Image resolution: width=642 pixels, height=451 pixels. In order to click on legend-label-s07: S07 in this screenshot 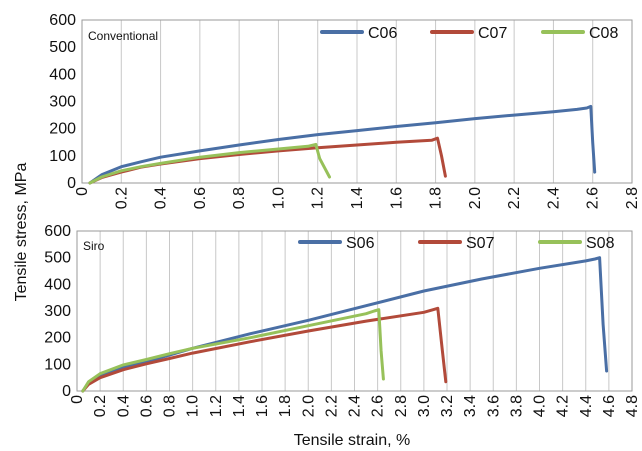, I will do `click(480, 243)`.